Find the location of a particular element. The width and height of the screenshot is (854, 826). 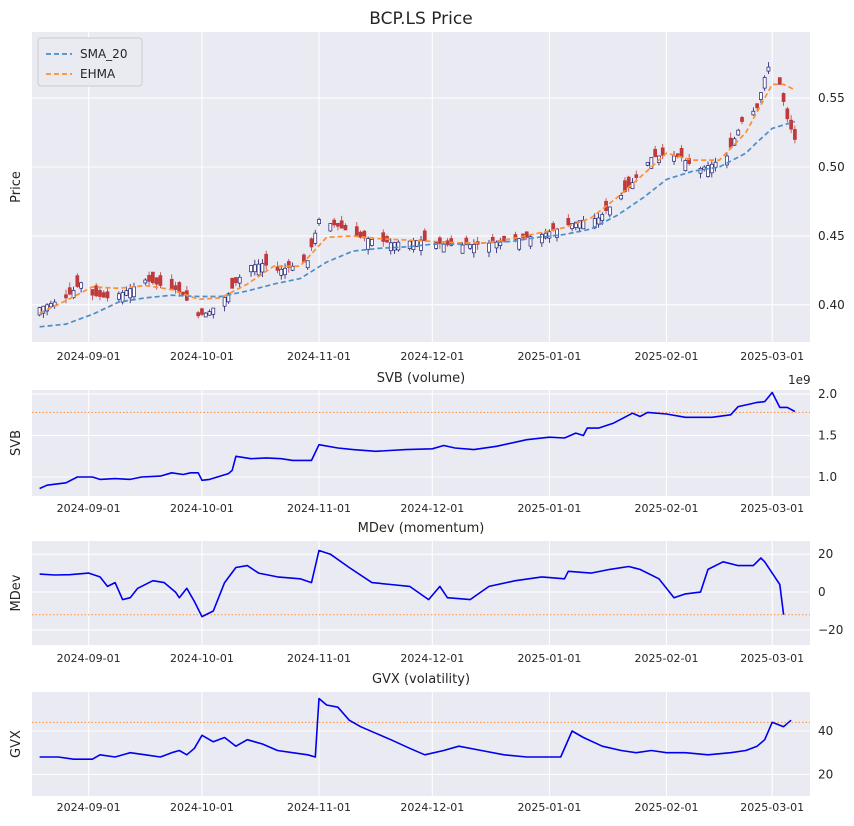

panel-title: BCP.LS Price is located at coordinates (420, 19).